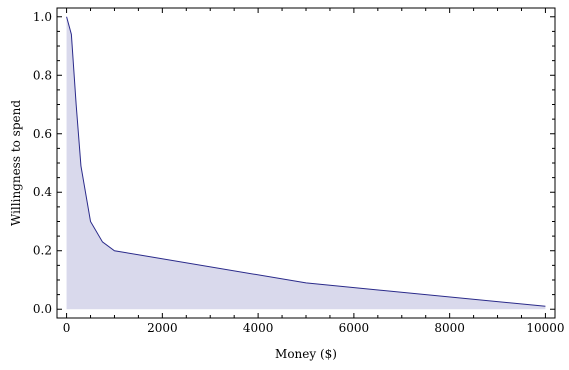 The height and width of the screenshot is (370, 569). I want to click on y-axis-title: Willingness to spend, so click(16, 163).